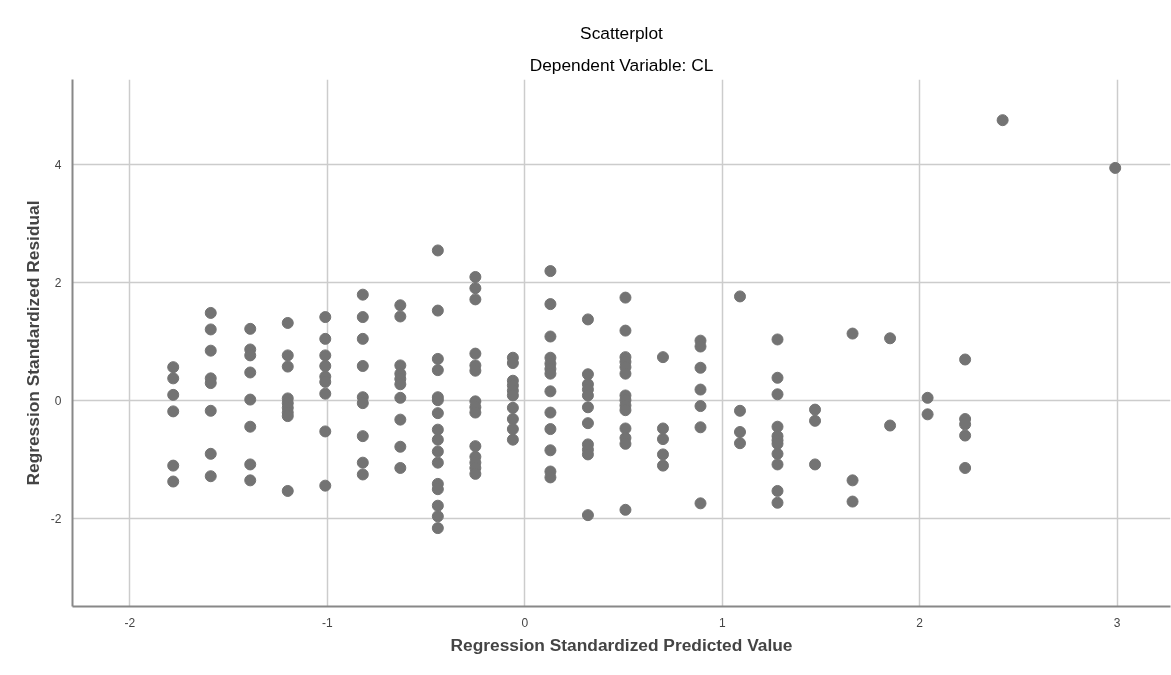 The height and width of the screenshot is (675, 1171). What do you see at coordinates (58, 401) in the screenshot?
I see `y-tick-label: 0` at bounding box center [58, 401].